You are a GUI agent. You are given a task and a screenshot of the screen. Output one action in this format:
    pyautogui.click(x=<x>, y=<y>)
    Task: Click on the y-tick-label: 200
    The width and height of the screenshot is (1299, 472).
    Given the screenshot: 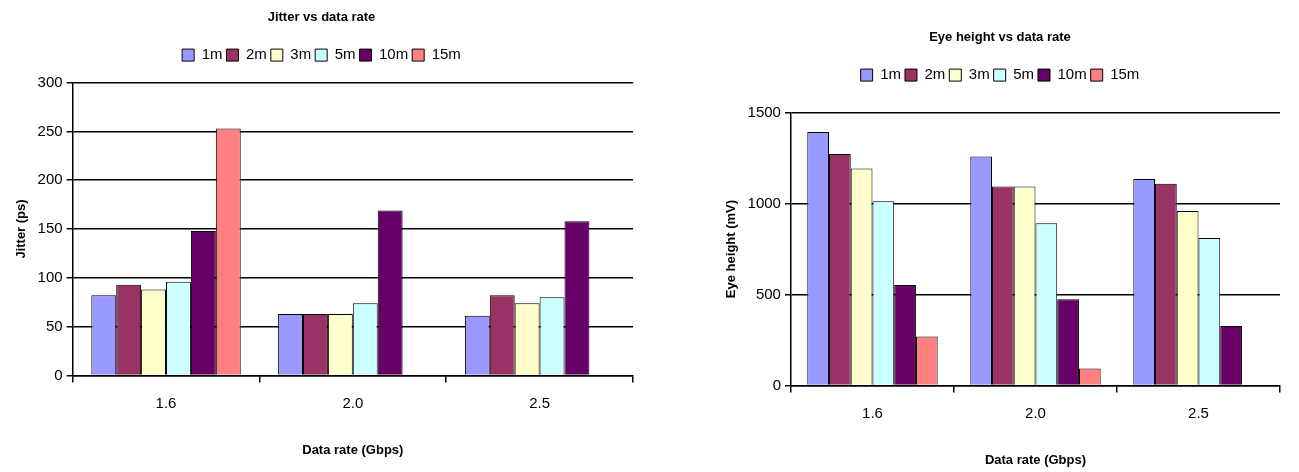 What is the action you would take?
    pyautogui.click(x=50, y=179)
    